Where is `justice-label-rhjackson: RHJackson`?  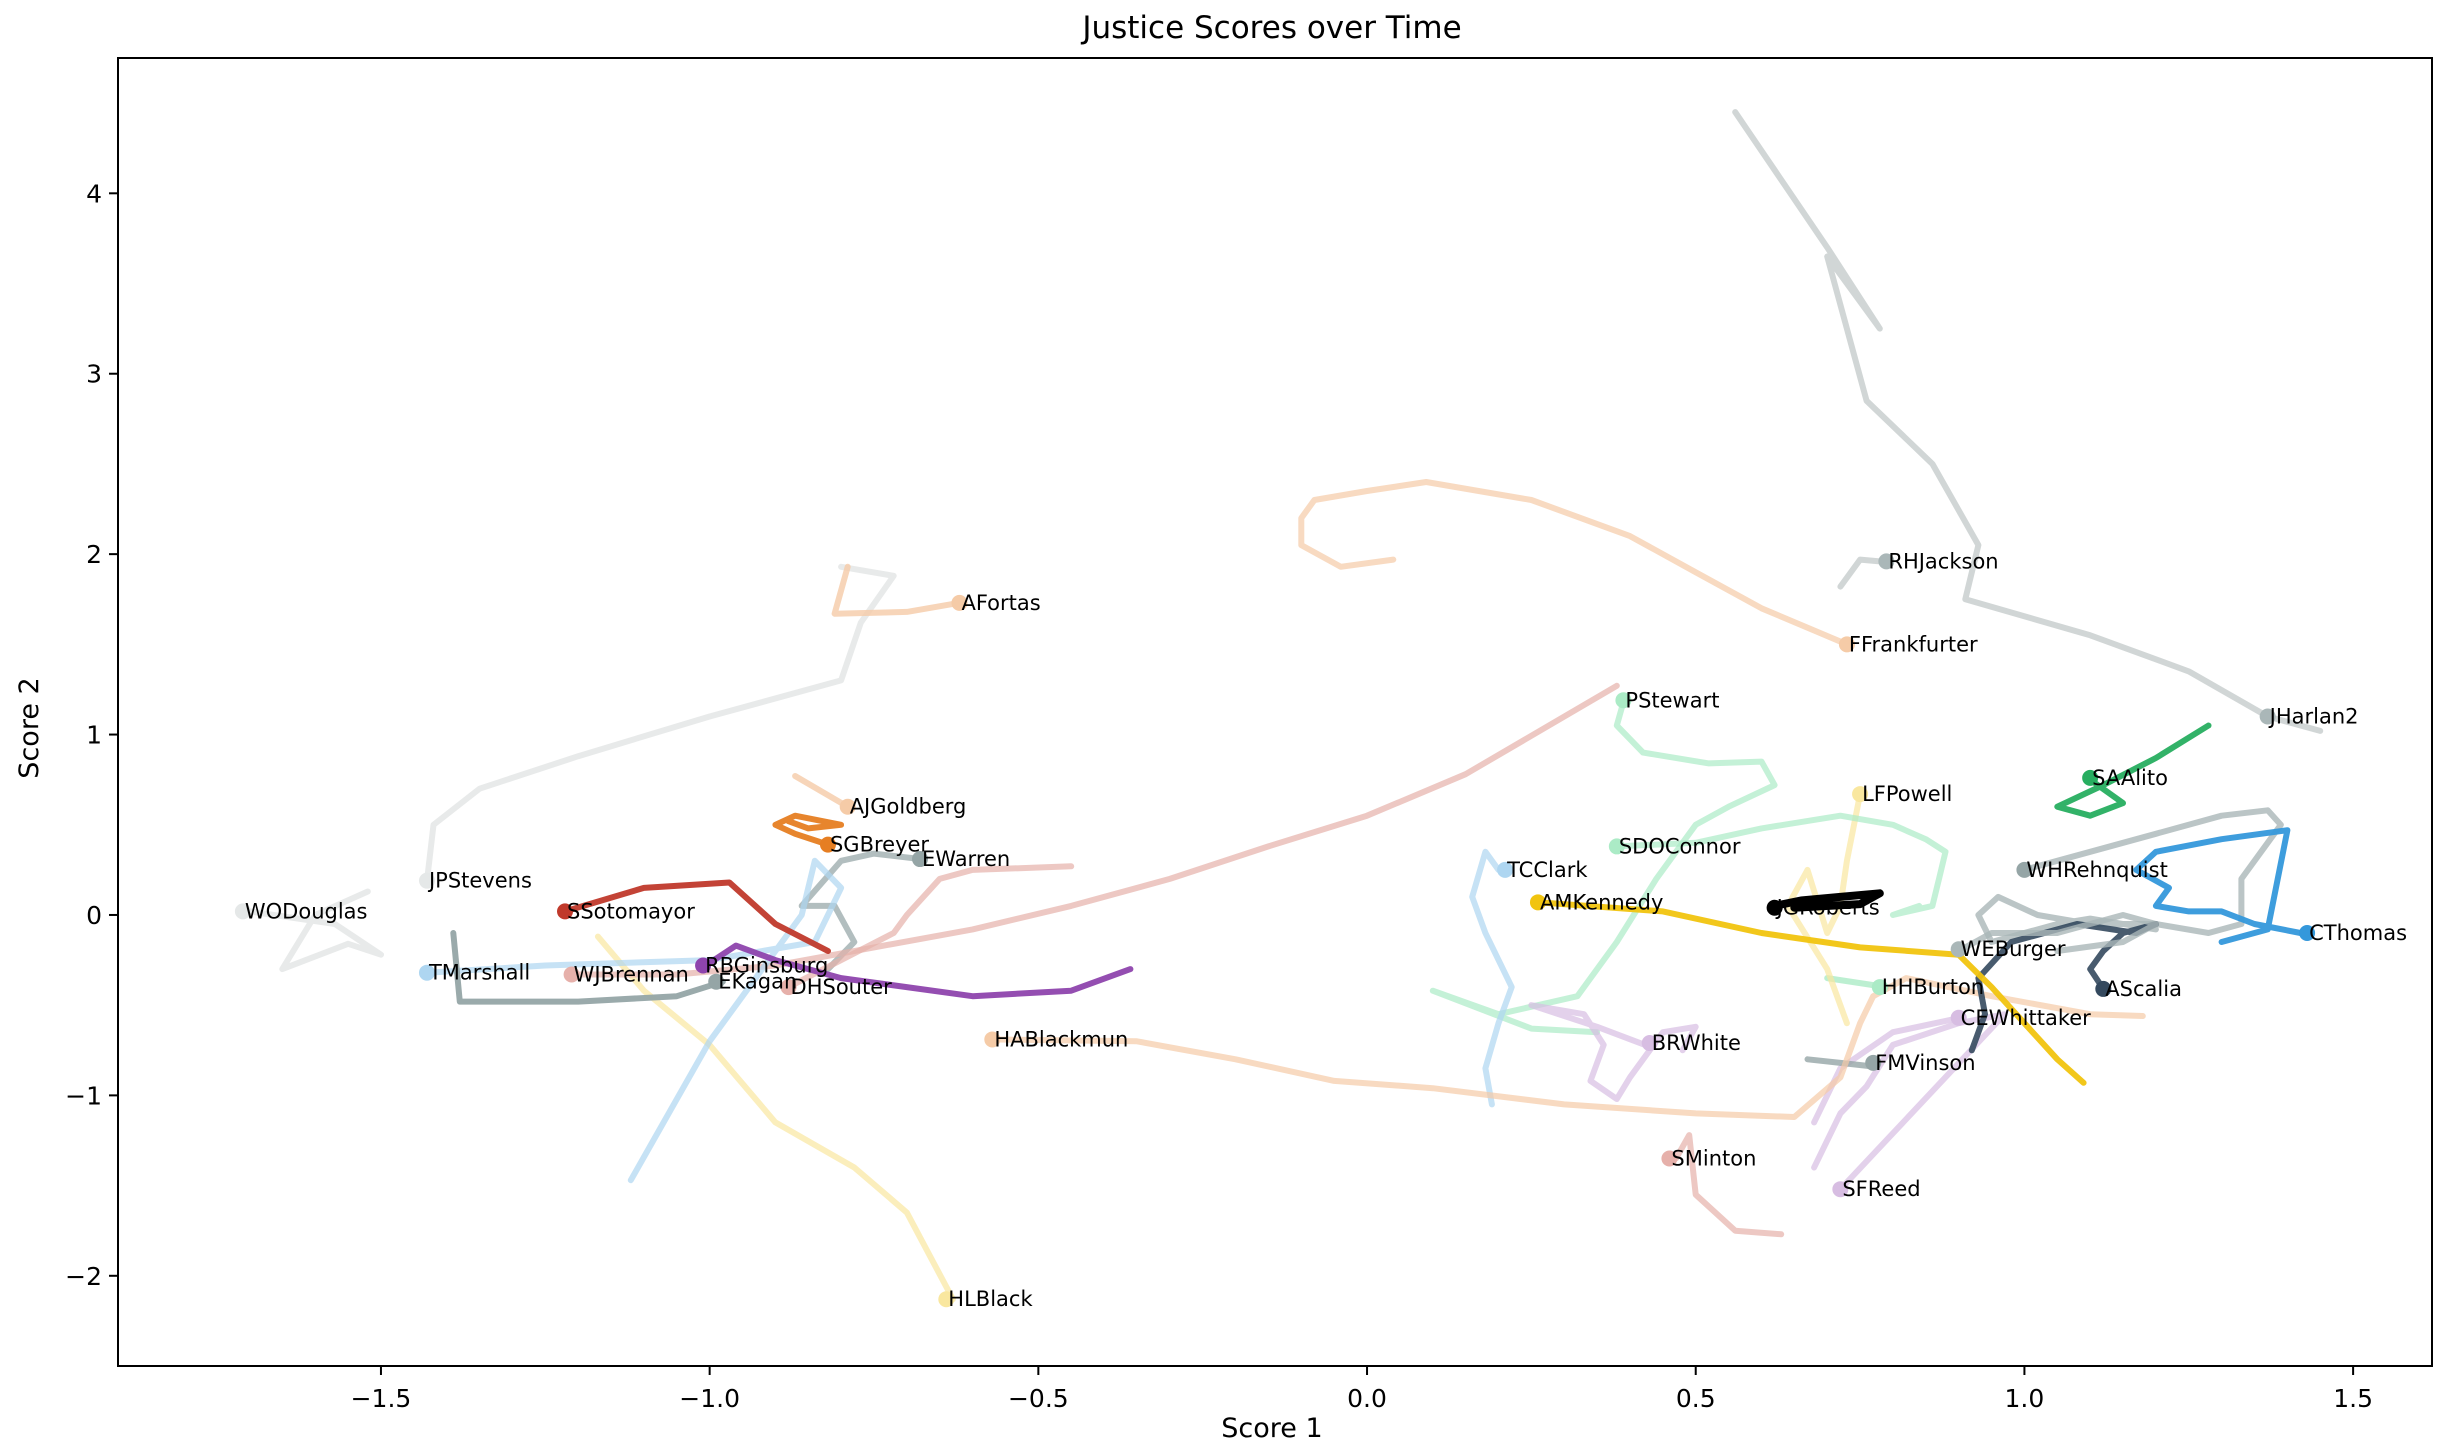 justice-label-rhjackson: RHJackson is located at coordinates (1943, 561).